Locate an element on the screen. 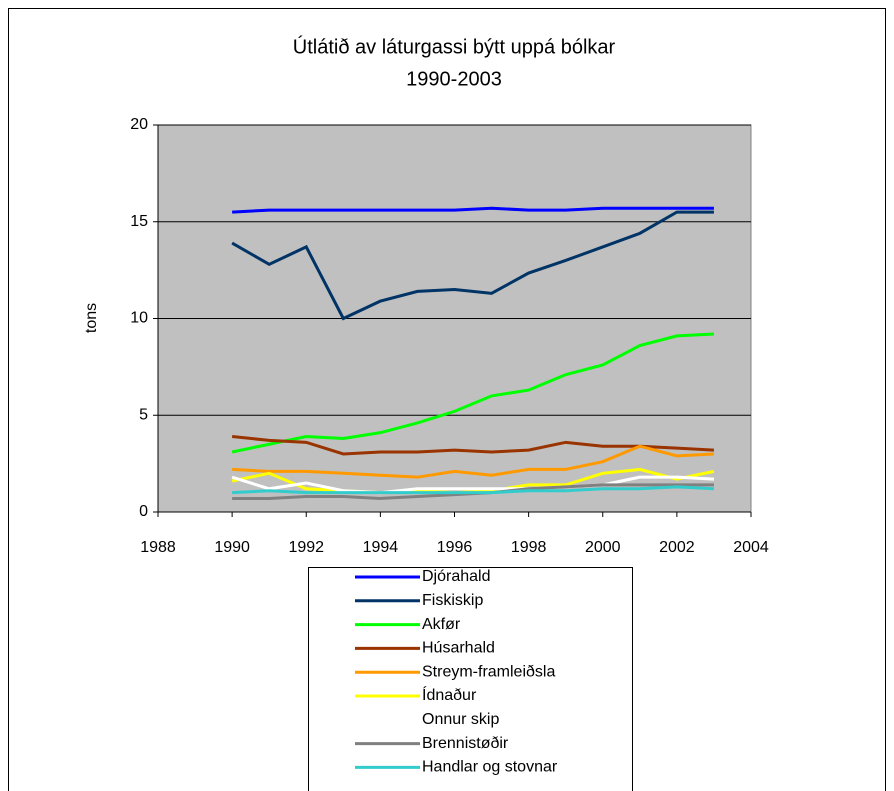 Image resolution: width=894 pixels, height=791 pixels. x-tick-label: 2000 is located at coordinates (603, 547).